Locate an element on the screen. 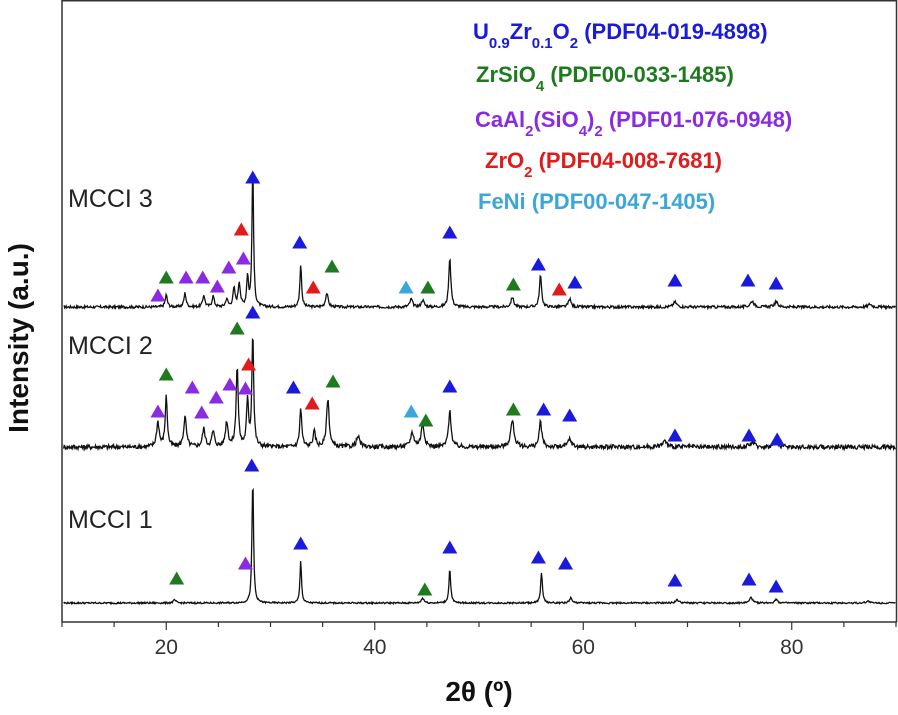  x-tick-label: 60 is located at coordinates (583, 647).